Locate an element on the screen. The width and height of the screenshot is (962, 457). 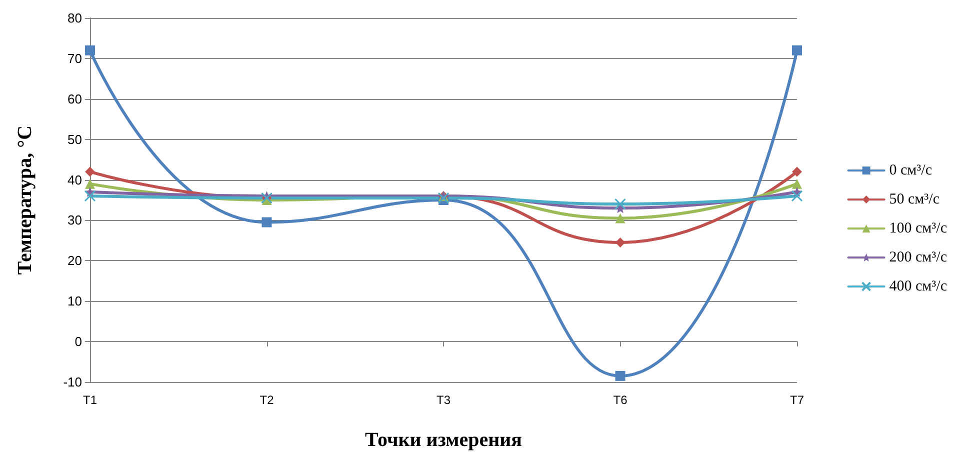
x-tick-label: T1 is located at coordinates (90, 400).